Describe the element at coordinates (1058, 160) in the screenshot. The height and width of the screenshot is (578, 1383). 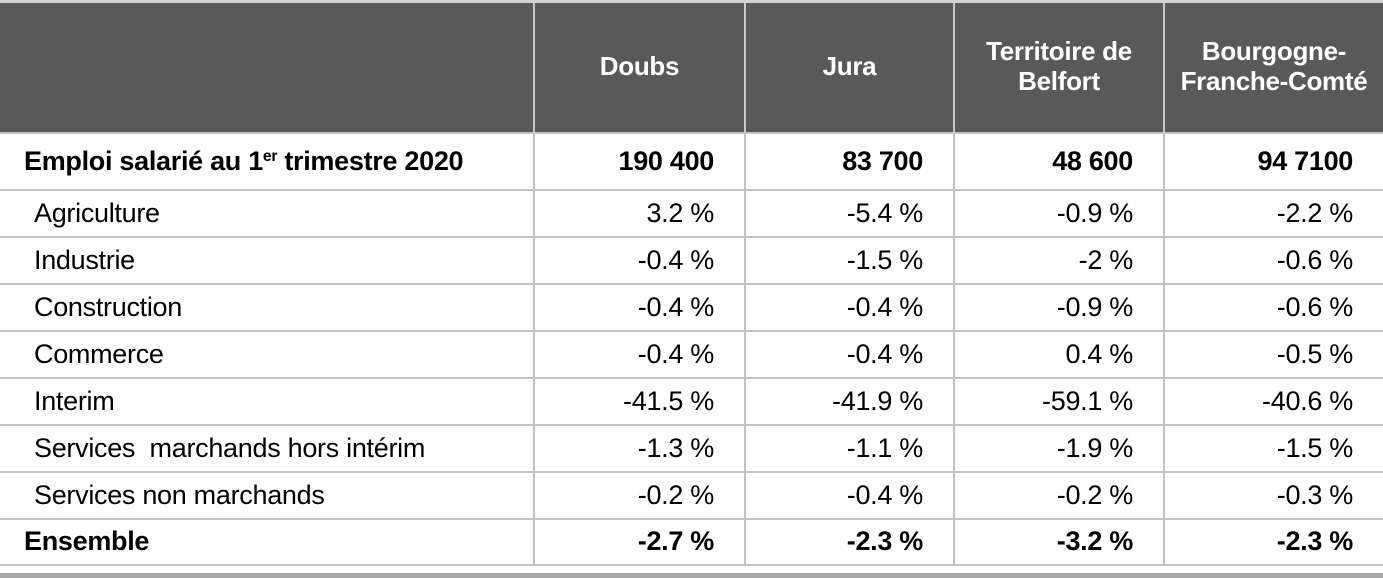
I see `cell-value: 48 600` at that location.